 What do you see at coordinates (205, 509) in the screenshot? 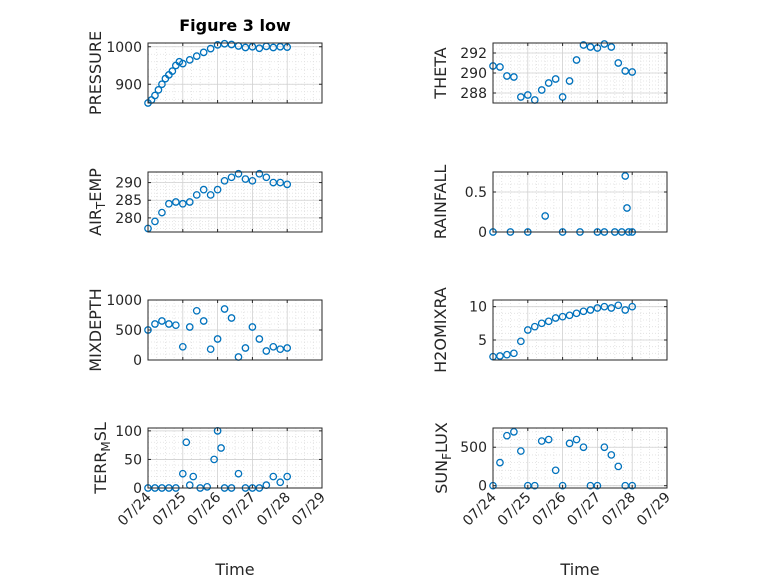
I see `x-tick-label: 07/26` at bounding box center [205, 509].